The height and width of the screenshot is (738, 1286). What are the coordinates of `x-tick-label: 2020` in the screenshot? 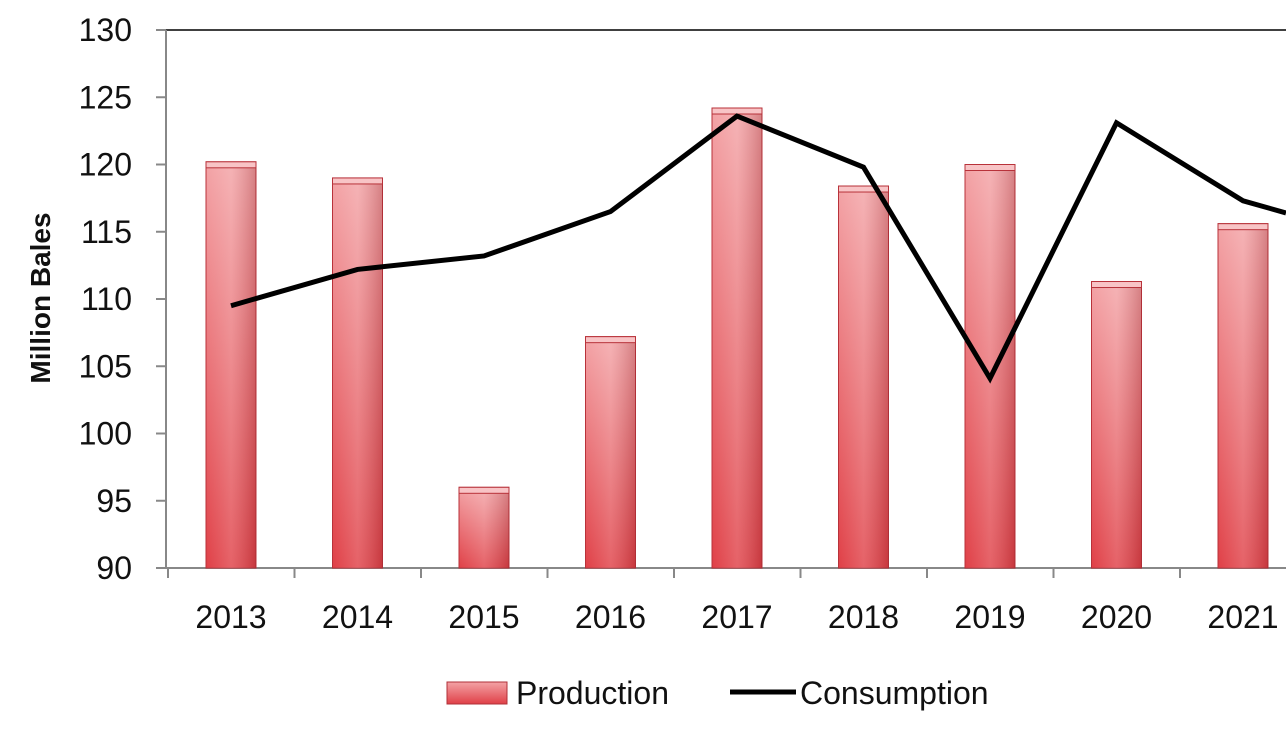 It's located at (1116, 617).